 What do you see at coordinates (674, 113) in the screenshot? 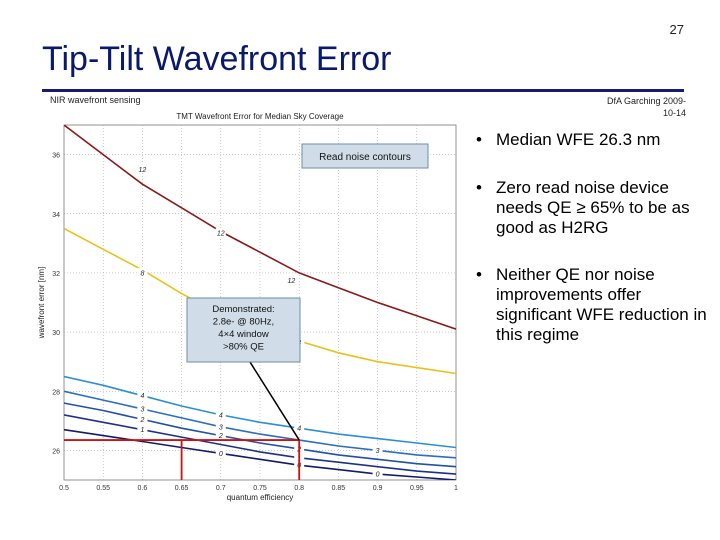
I see `subtitle-right-line2: 10-14` at bounding box center [674, 113].